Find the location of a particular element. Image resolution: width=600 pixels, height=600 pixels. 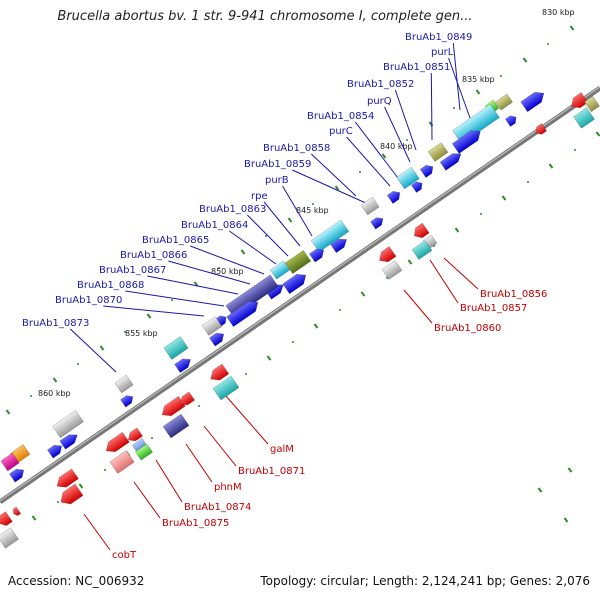

gene-label: BruAb1_0875 is located at coordinates (195, 523).